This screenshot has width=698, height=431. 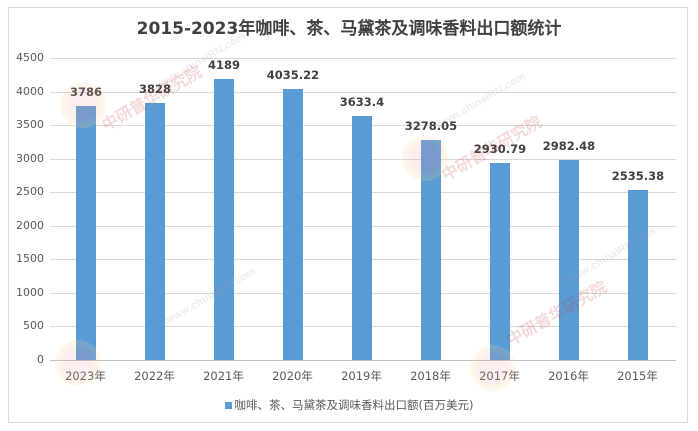 What do you see at coordinates (637, 376) in the screenshot?
I see `x-tick-label: 2015年` at bounding box center [637, 376].